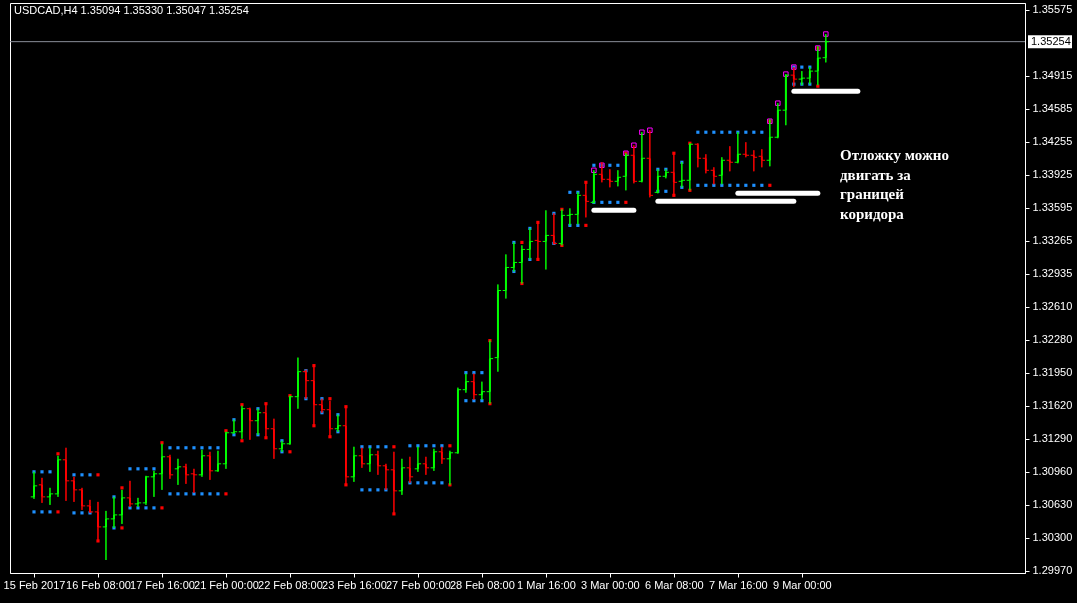 The image size is (1077, 603). What do you see at coordinates (162, 584) in the screenshot?
I see `x-tick-label: 17 Feb 16:00` at bounding box center [162, 584].